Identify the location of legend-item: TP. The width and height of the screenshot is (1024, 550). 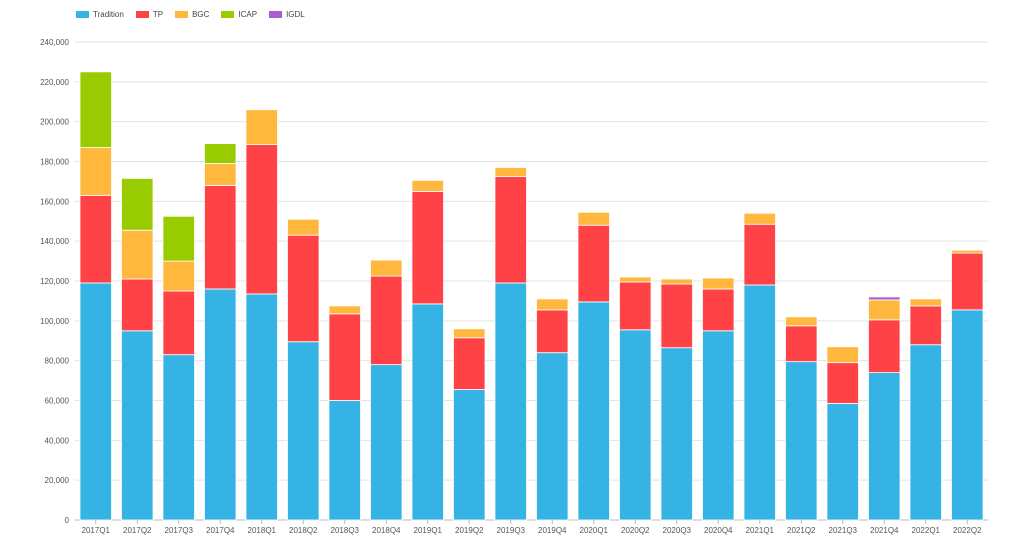
(149, 14).